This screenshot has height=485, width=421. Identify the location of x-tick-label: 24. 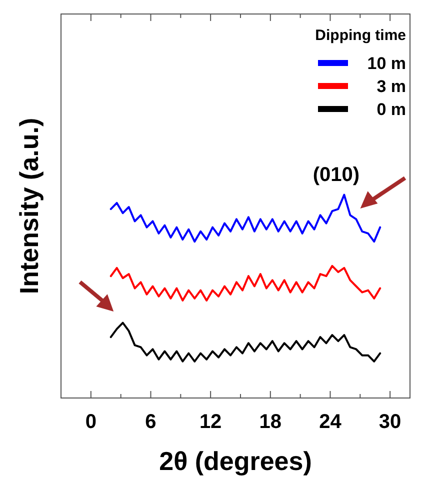
(330, 422).